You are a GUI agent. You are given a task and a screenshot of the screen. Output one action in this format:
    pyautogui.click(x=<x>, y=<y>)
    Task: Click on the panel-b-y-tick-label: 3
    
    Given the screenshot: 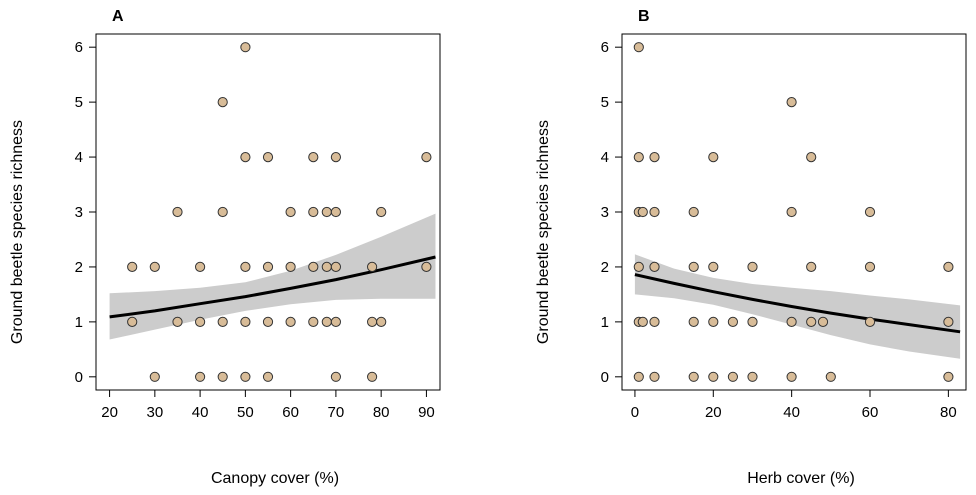 What is the action you would take?
    pyautogui.click(x=605, y=212)
    